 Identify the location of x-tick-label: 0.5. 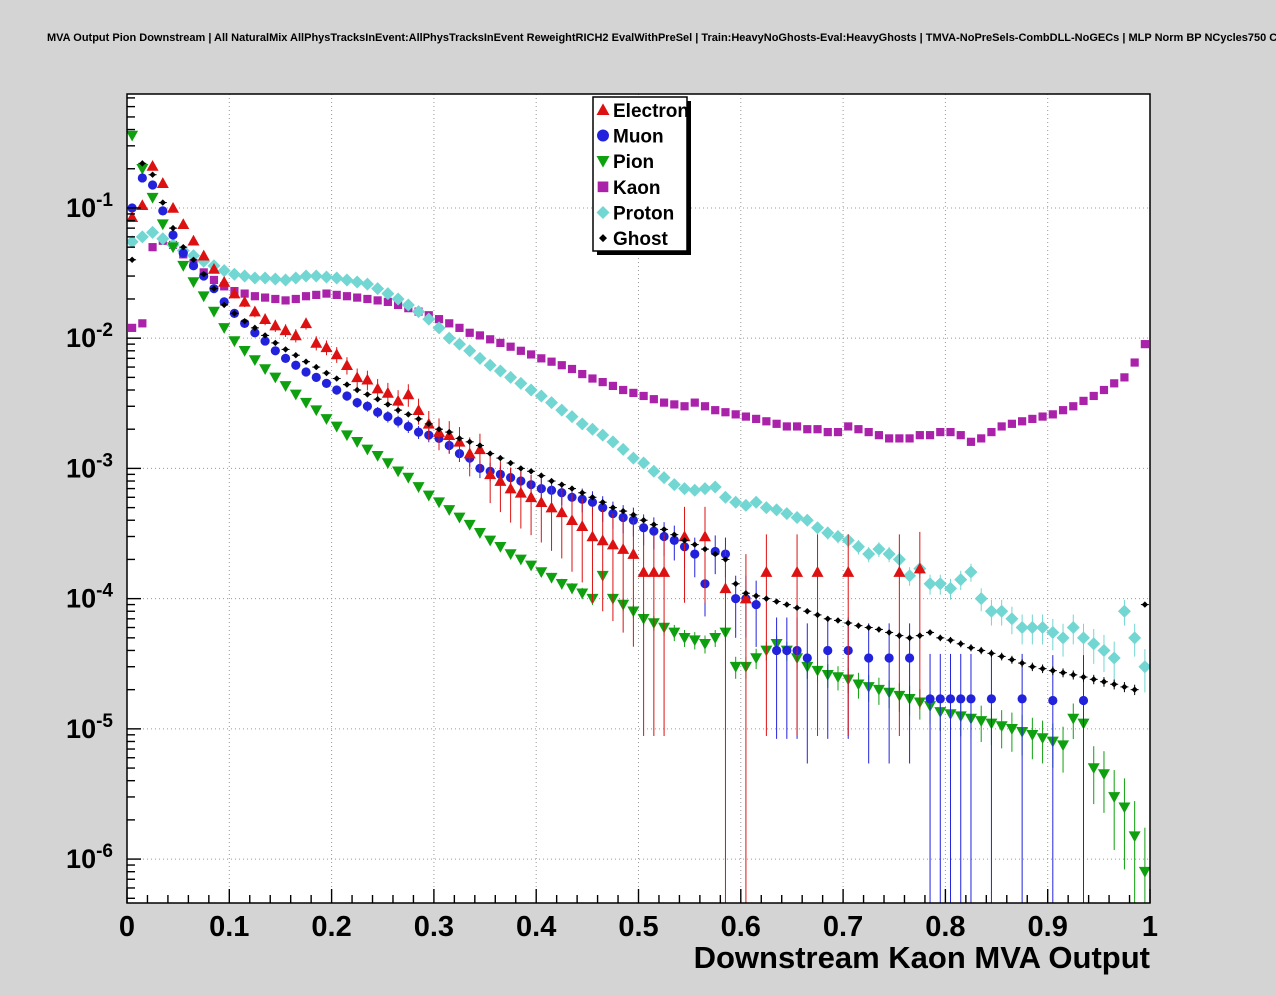
(638, 927).